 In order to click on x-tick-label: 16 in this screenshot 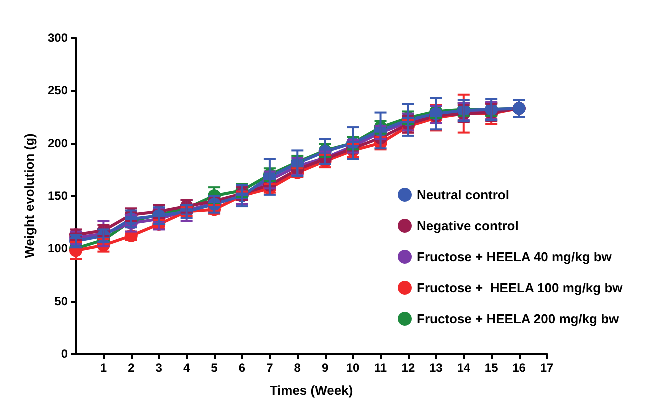, I will do `click(519, 368)`.